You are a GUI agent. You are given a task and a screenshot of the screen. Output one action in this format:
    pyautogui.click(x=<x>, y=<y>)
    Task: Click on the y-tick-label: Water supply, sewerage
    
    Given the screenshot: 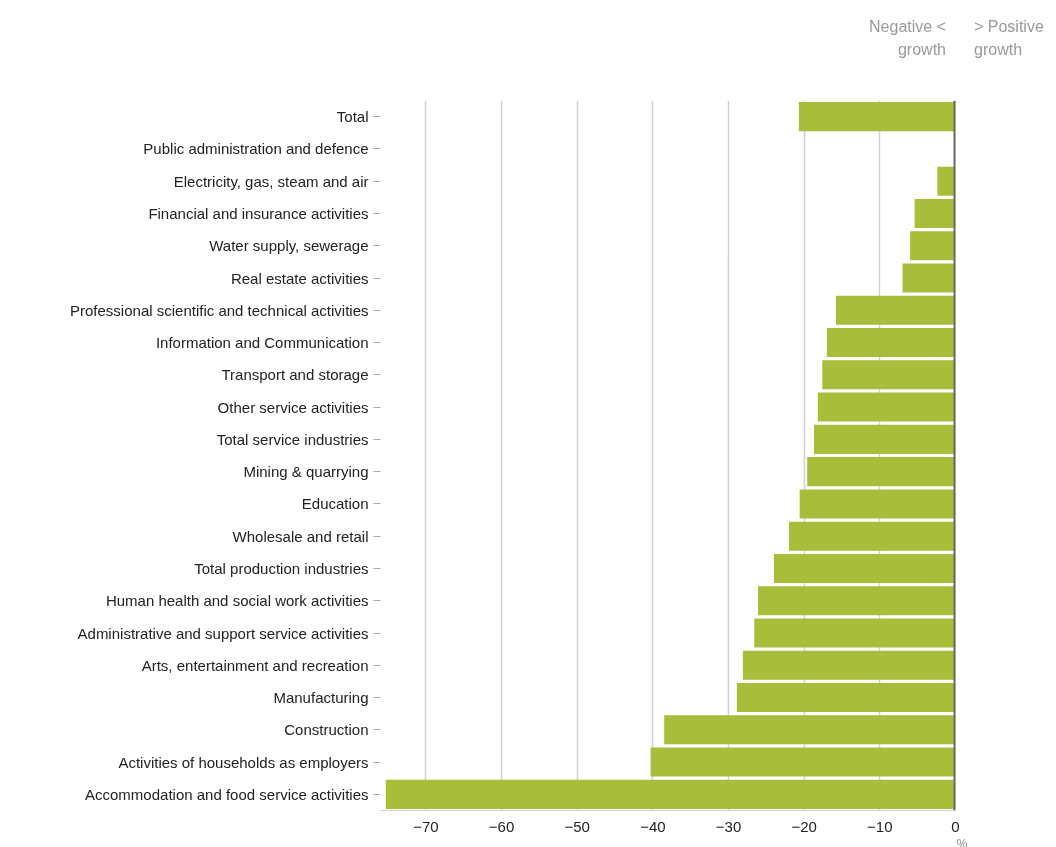 What is the action you would take?
    pyautogui.click(x=289, y=246)
    